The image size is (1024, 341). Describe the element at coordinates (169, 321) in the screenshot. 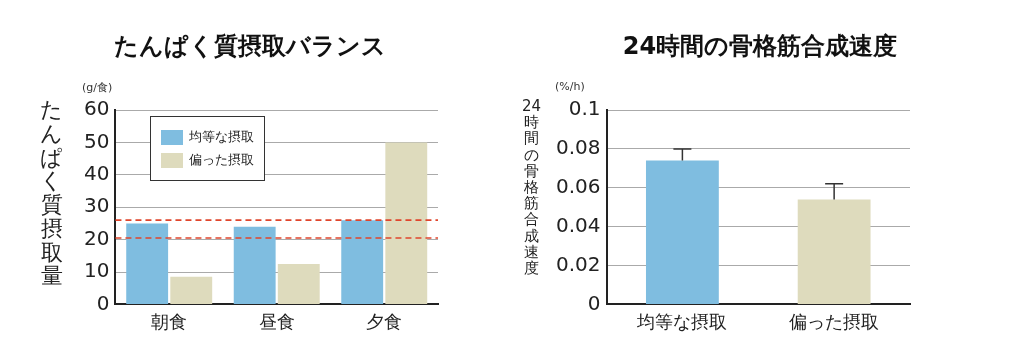

I see `x-tick-label: 朝食` at that location.